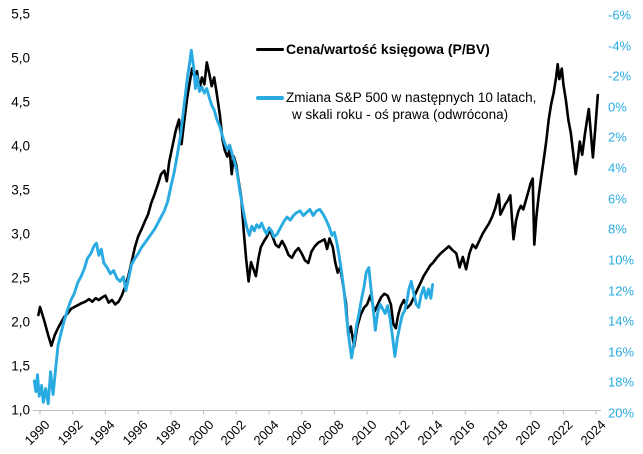 This screenshot has height=454, width=643. Describe the element at coordinates (20, 146) in the screenshot. I see `y-left-tick-label: 4,0` at that location.